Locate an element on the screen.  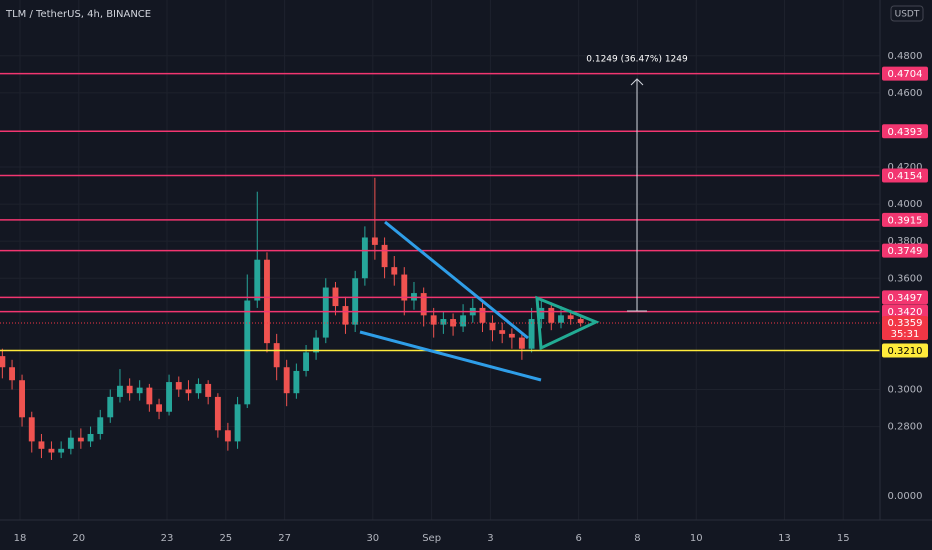
x-tick-label: Sep is located at coordinates (431, 538).